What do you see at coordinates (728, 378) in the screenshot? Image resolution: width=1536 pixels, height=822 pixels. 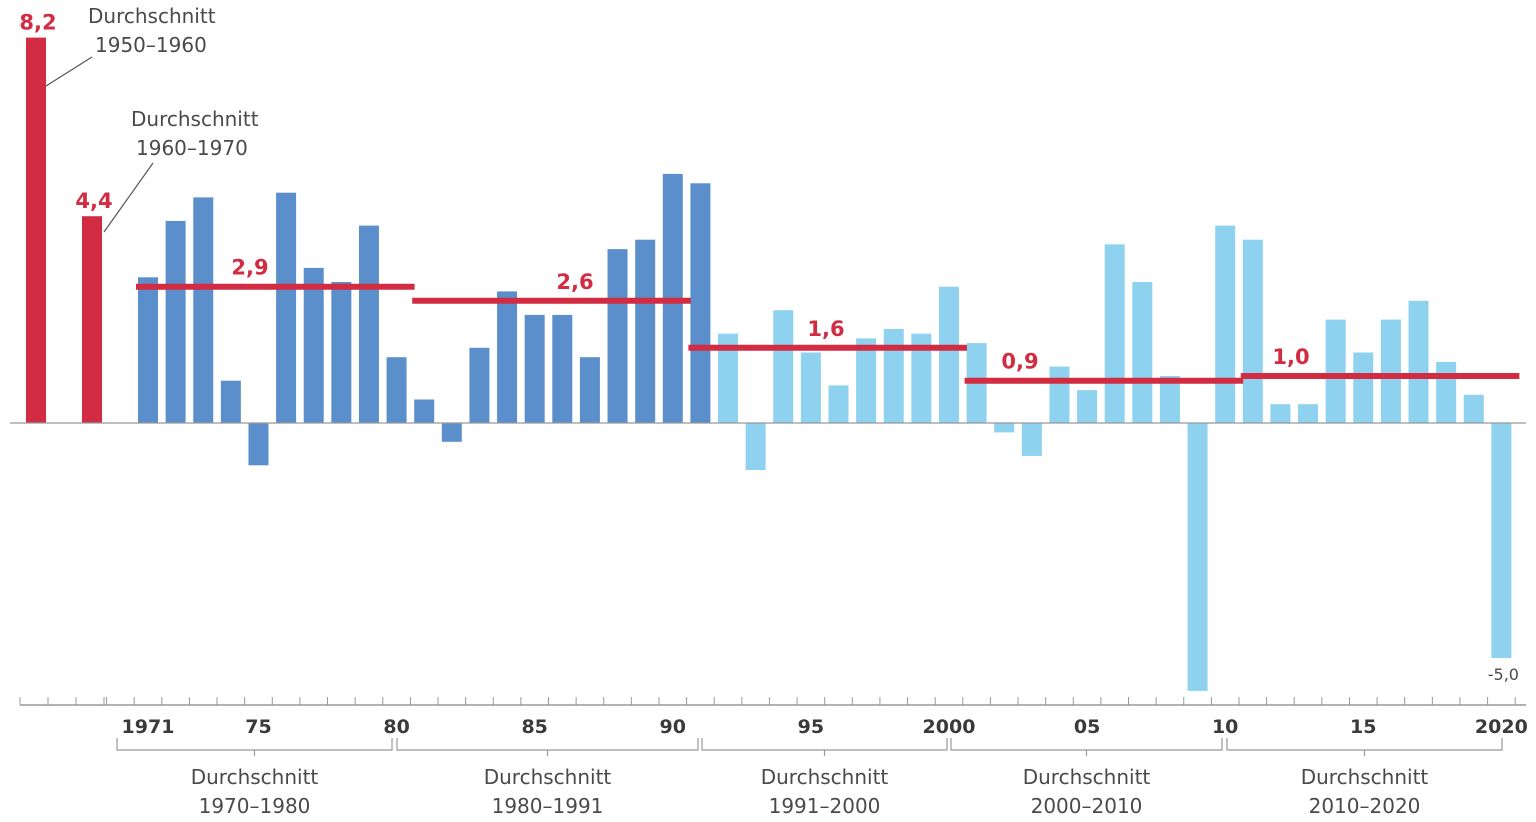 I see `bar-1992` at bounding box center [728, 378].